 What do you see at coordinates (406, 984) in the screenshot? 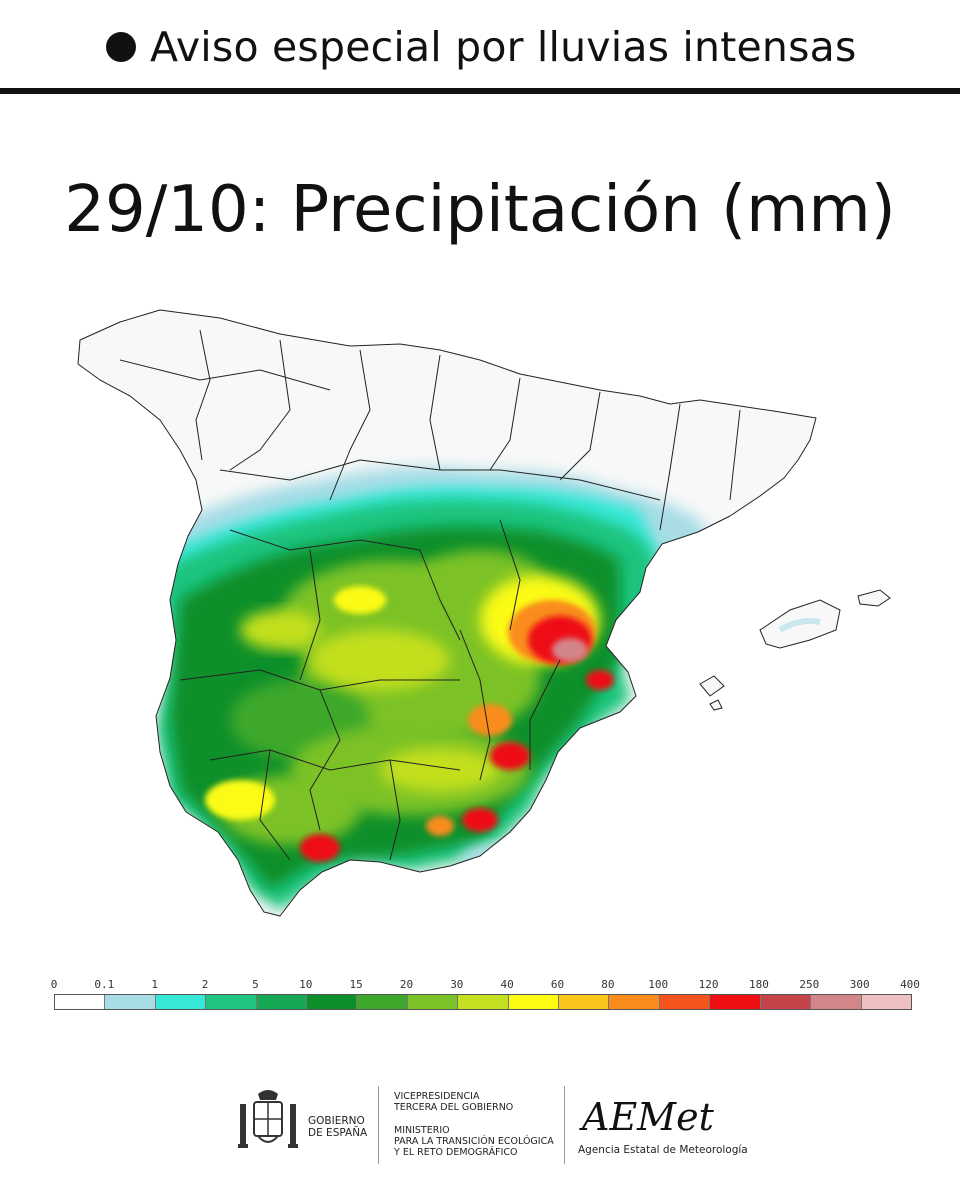
I see `legend-tick-label: 20` at bounding box center [406, 984].